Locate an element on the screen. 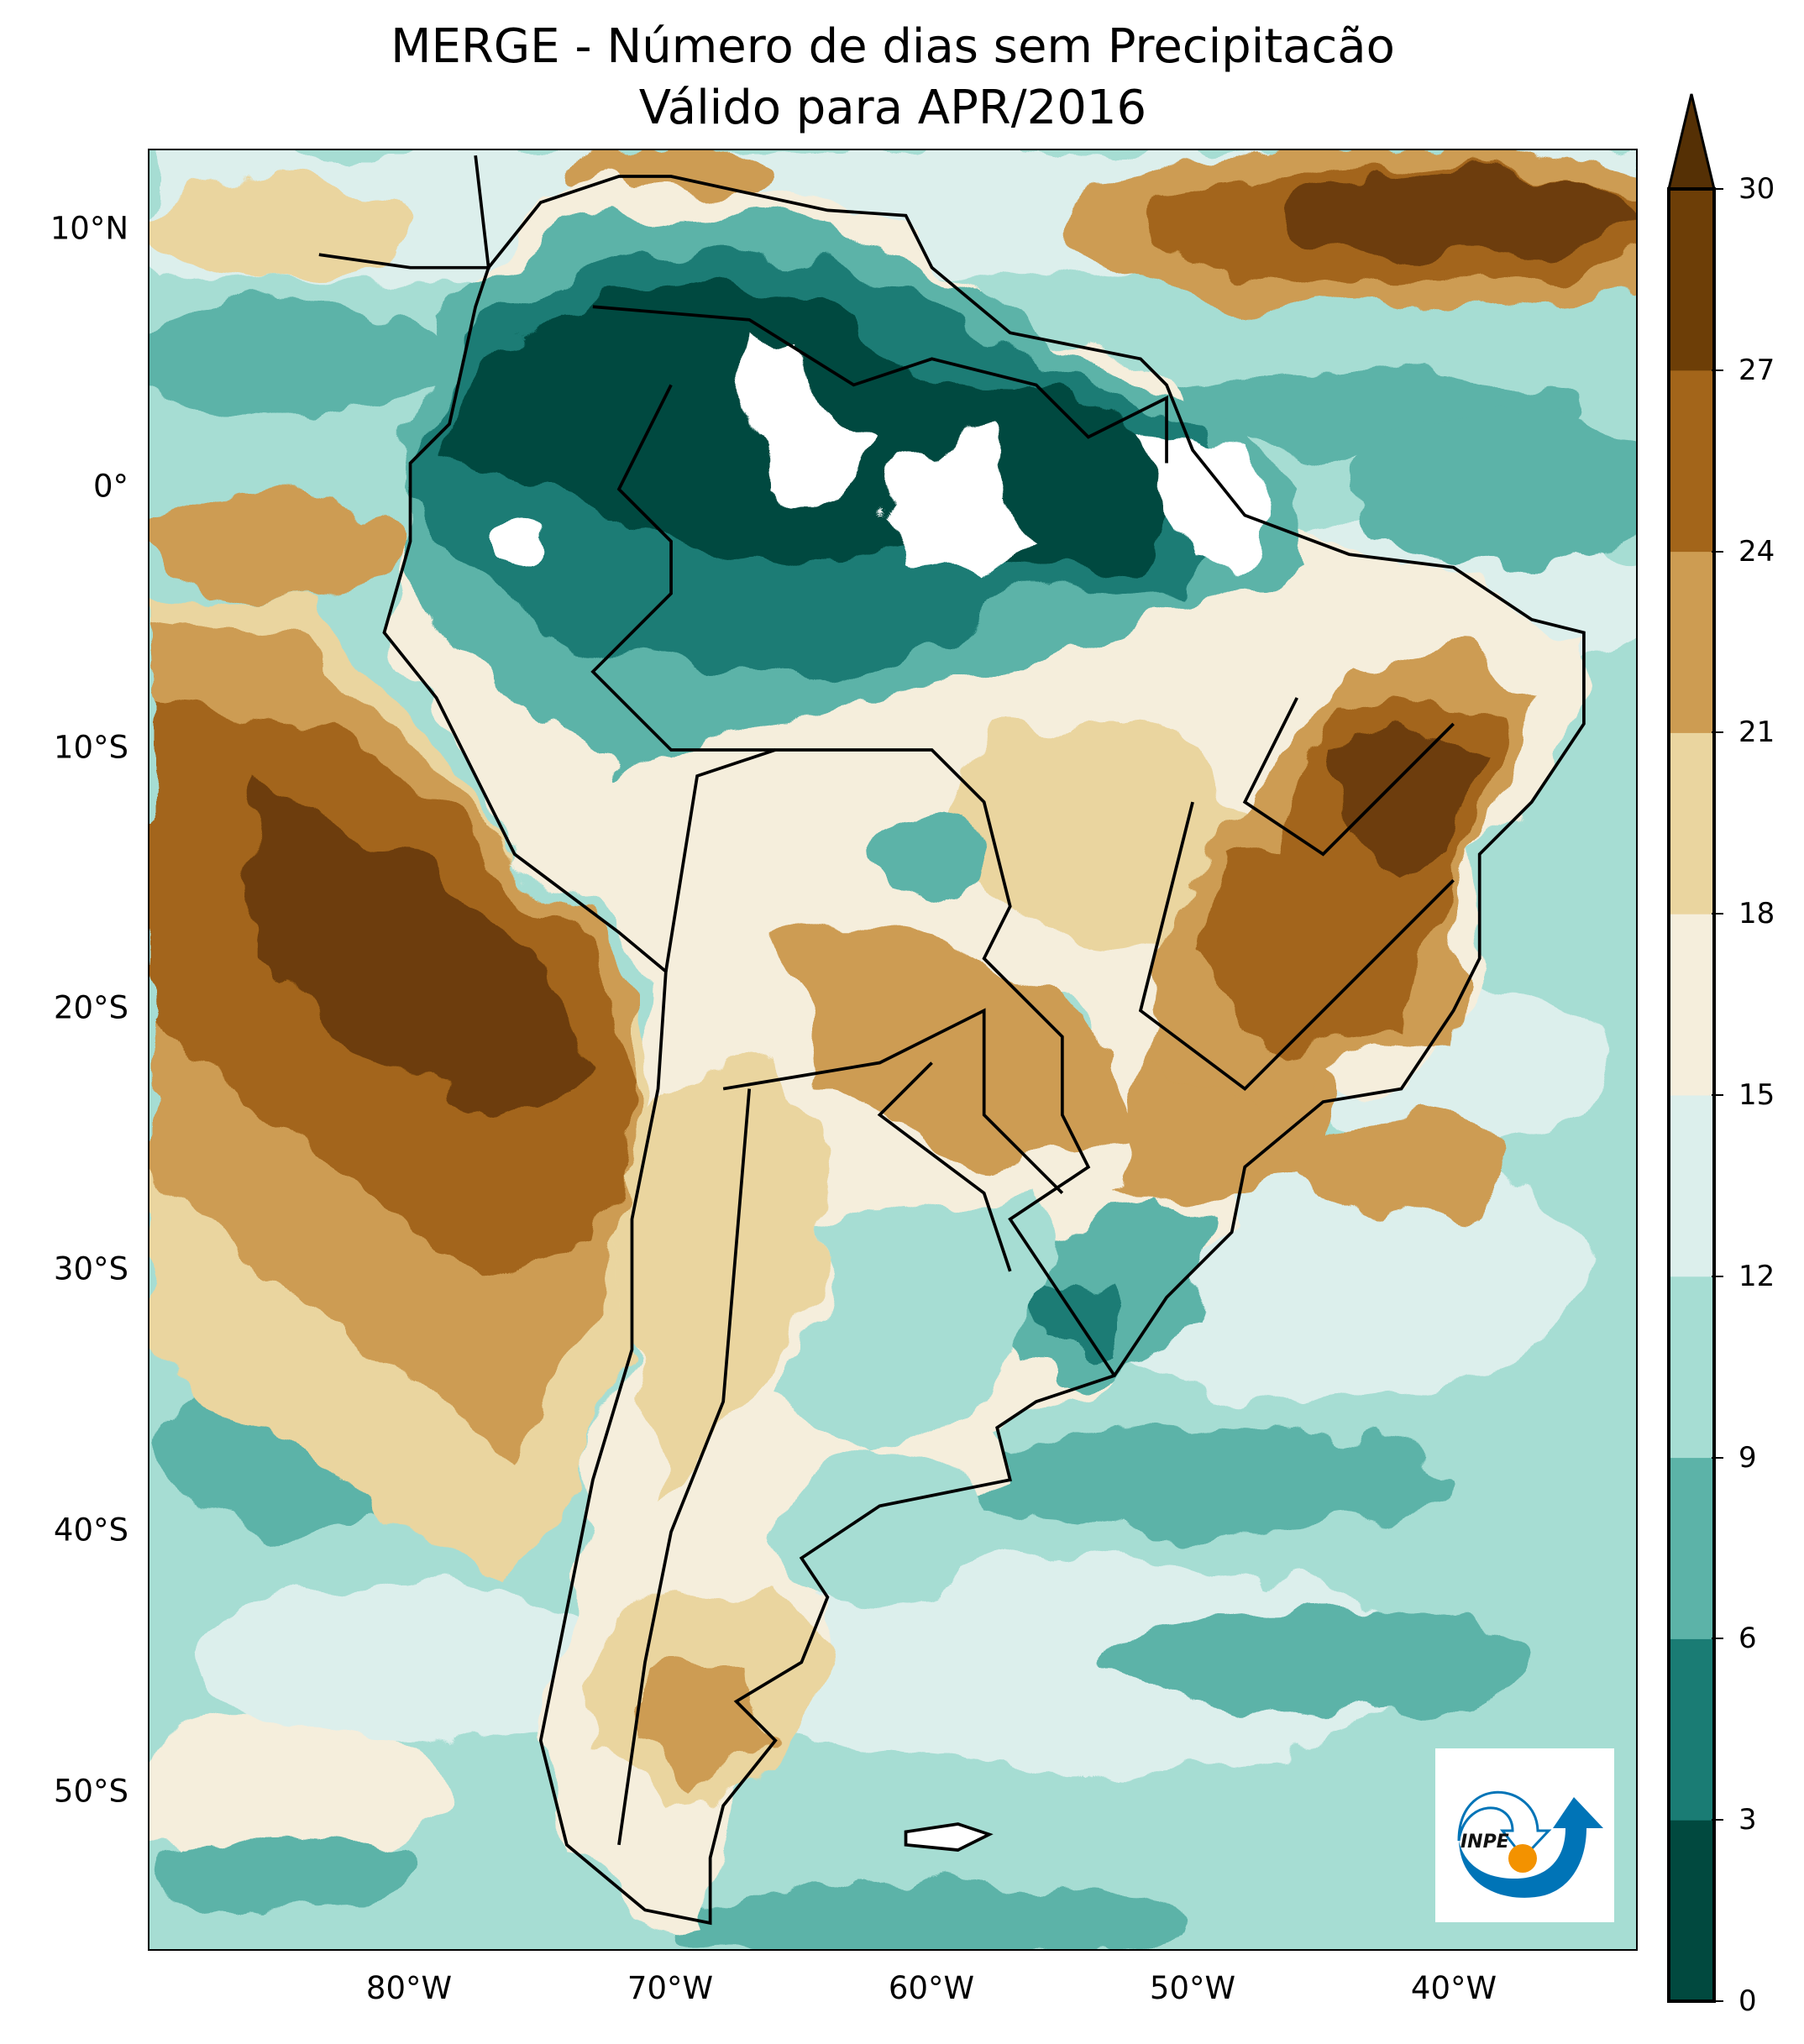 This screenshot has height=2044, width=1804. lon-tick-label: 60°W is located at coordinates (931, 1988).